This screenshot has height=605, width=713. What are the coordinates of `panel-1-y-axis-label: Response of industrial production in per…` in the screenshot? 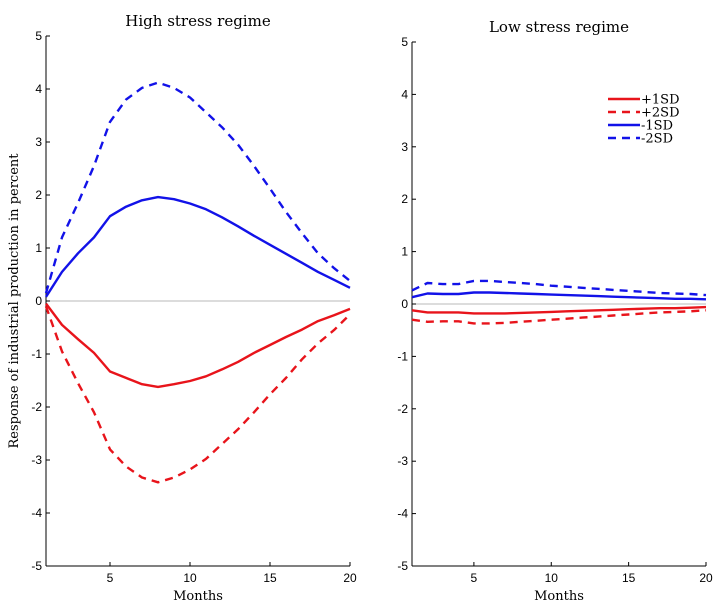 It's located at (14, 301).